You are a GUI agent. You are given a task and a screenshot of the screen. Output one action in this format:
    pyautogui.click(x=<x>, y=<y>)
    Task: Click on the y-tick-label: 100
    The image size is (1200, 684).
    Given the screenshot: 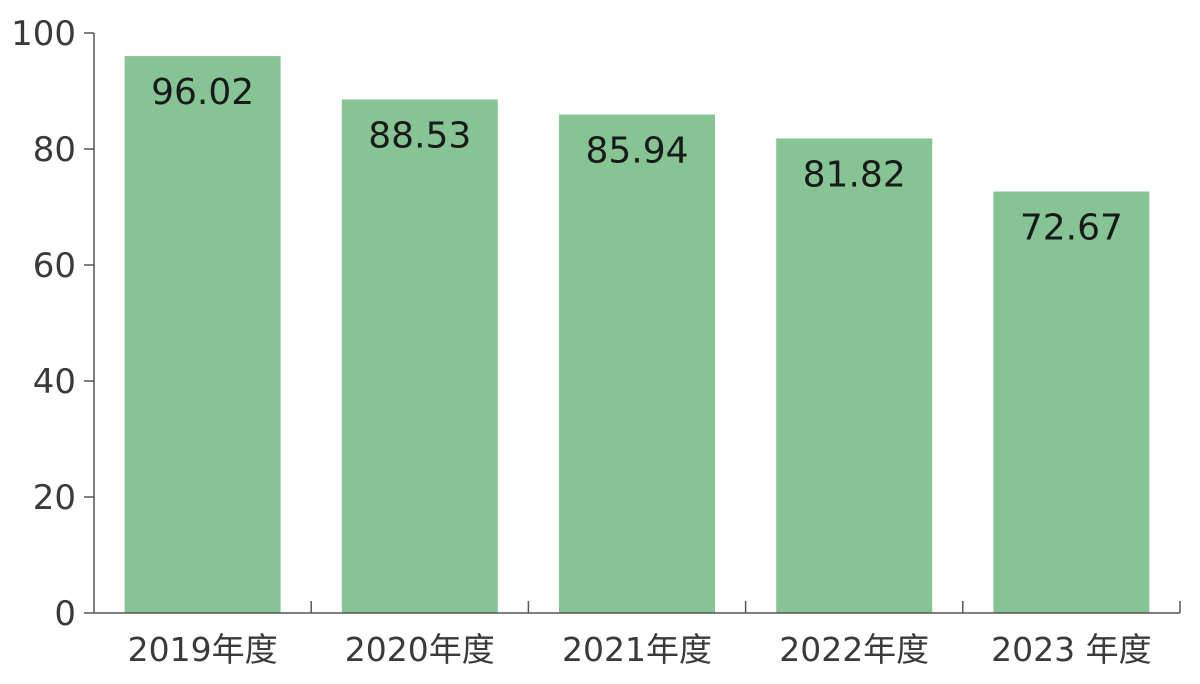 What is the action you would take?
    pyautogui.click(x=43, y=34)
    